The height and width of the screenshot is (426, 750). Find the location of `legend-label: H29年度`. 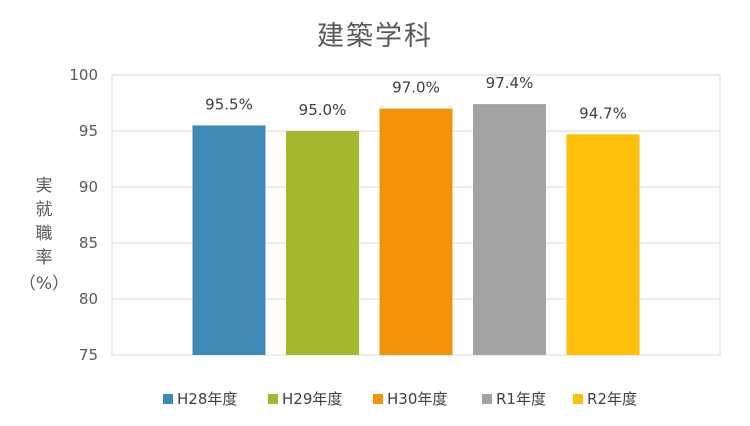

legend-label: H29年度 is located at coordinates (312, 399).